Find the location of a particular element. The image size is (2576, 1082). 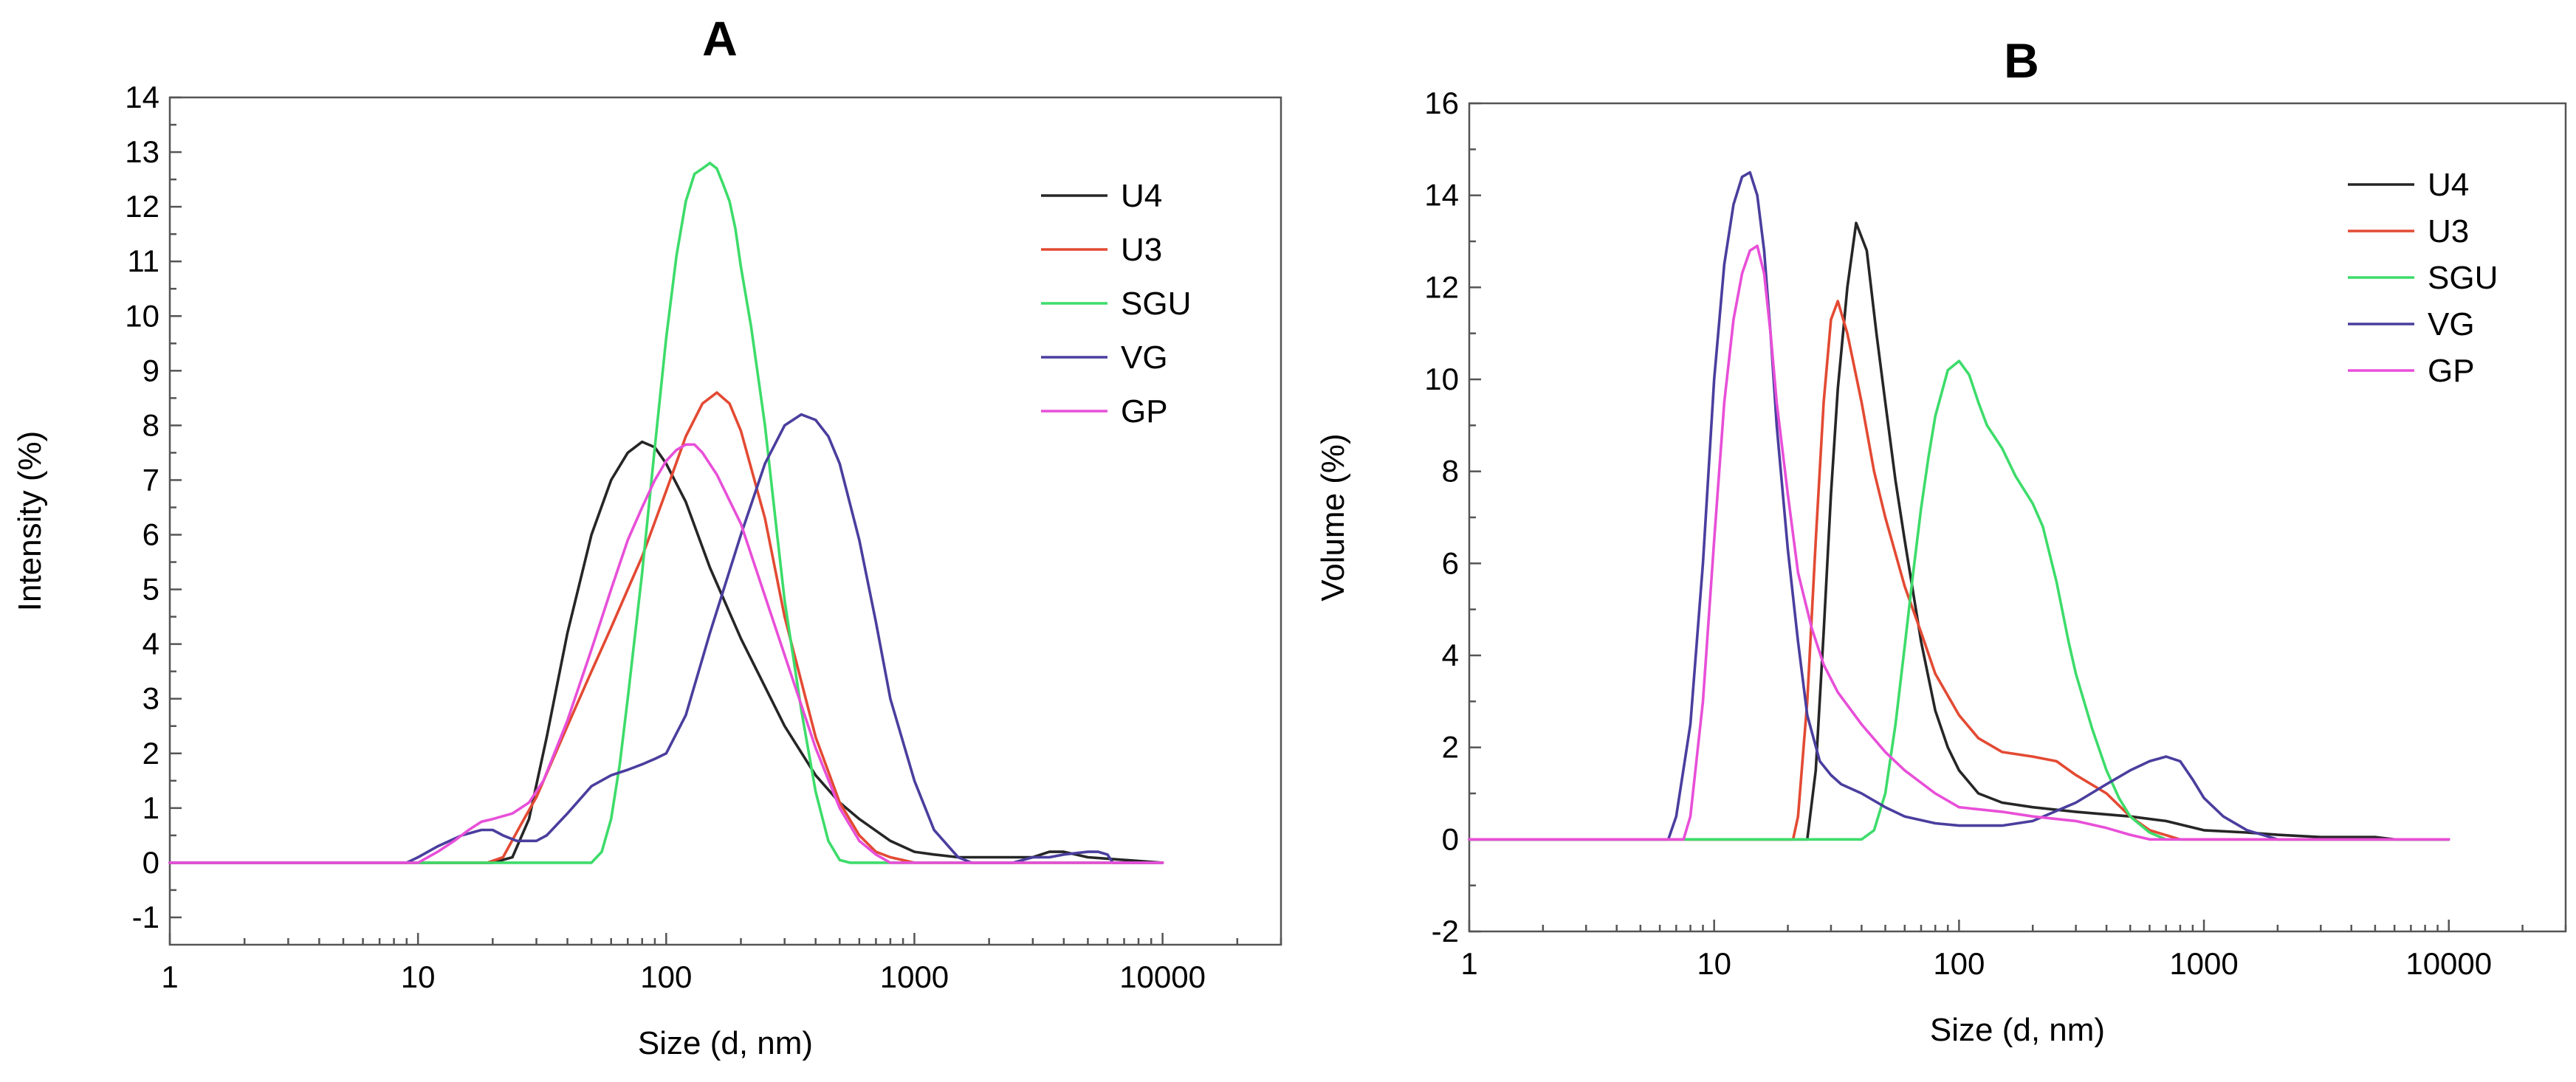

y-tick-label: -2 is located at coordinates (1445, 931).